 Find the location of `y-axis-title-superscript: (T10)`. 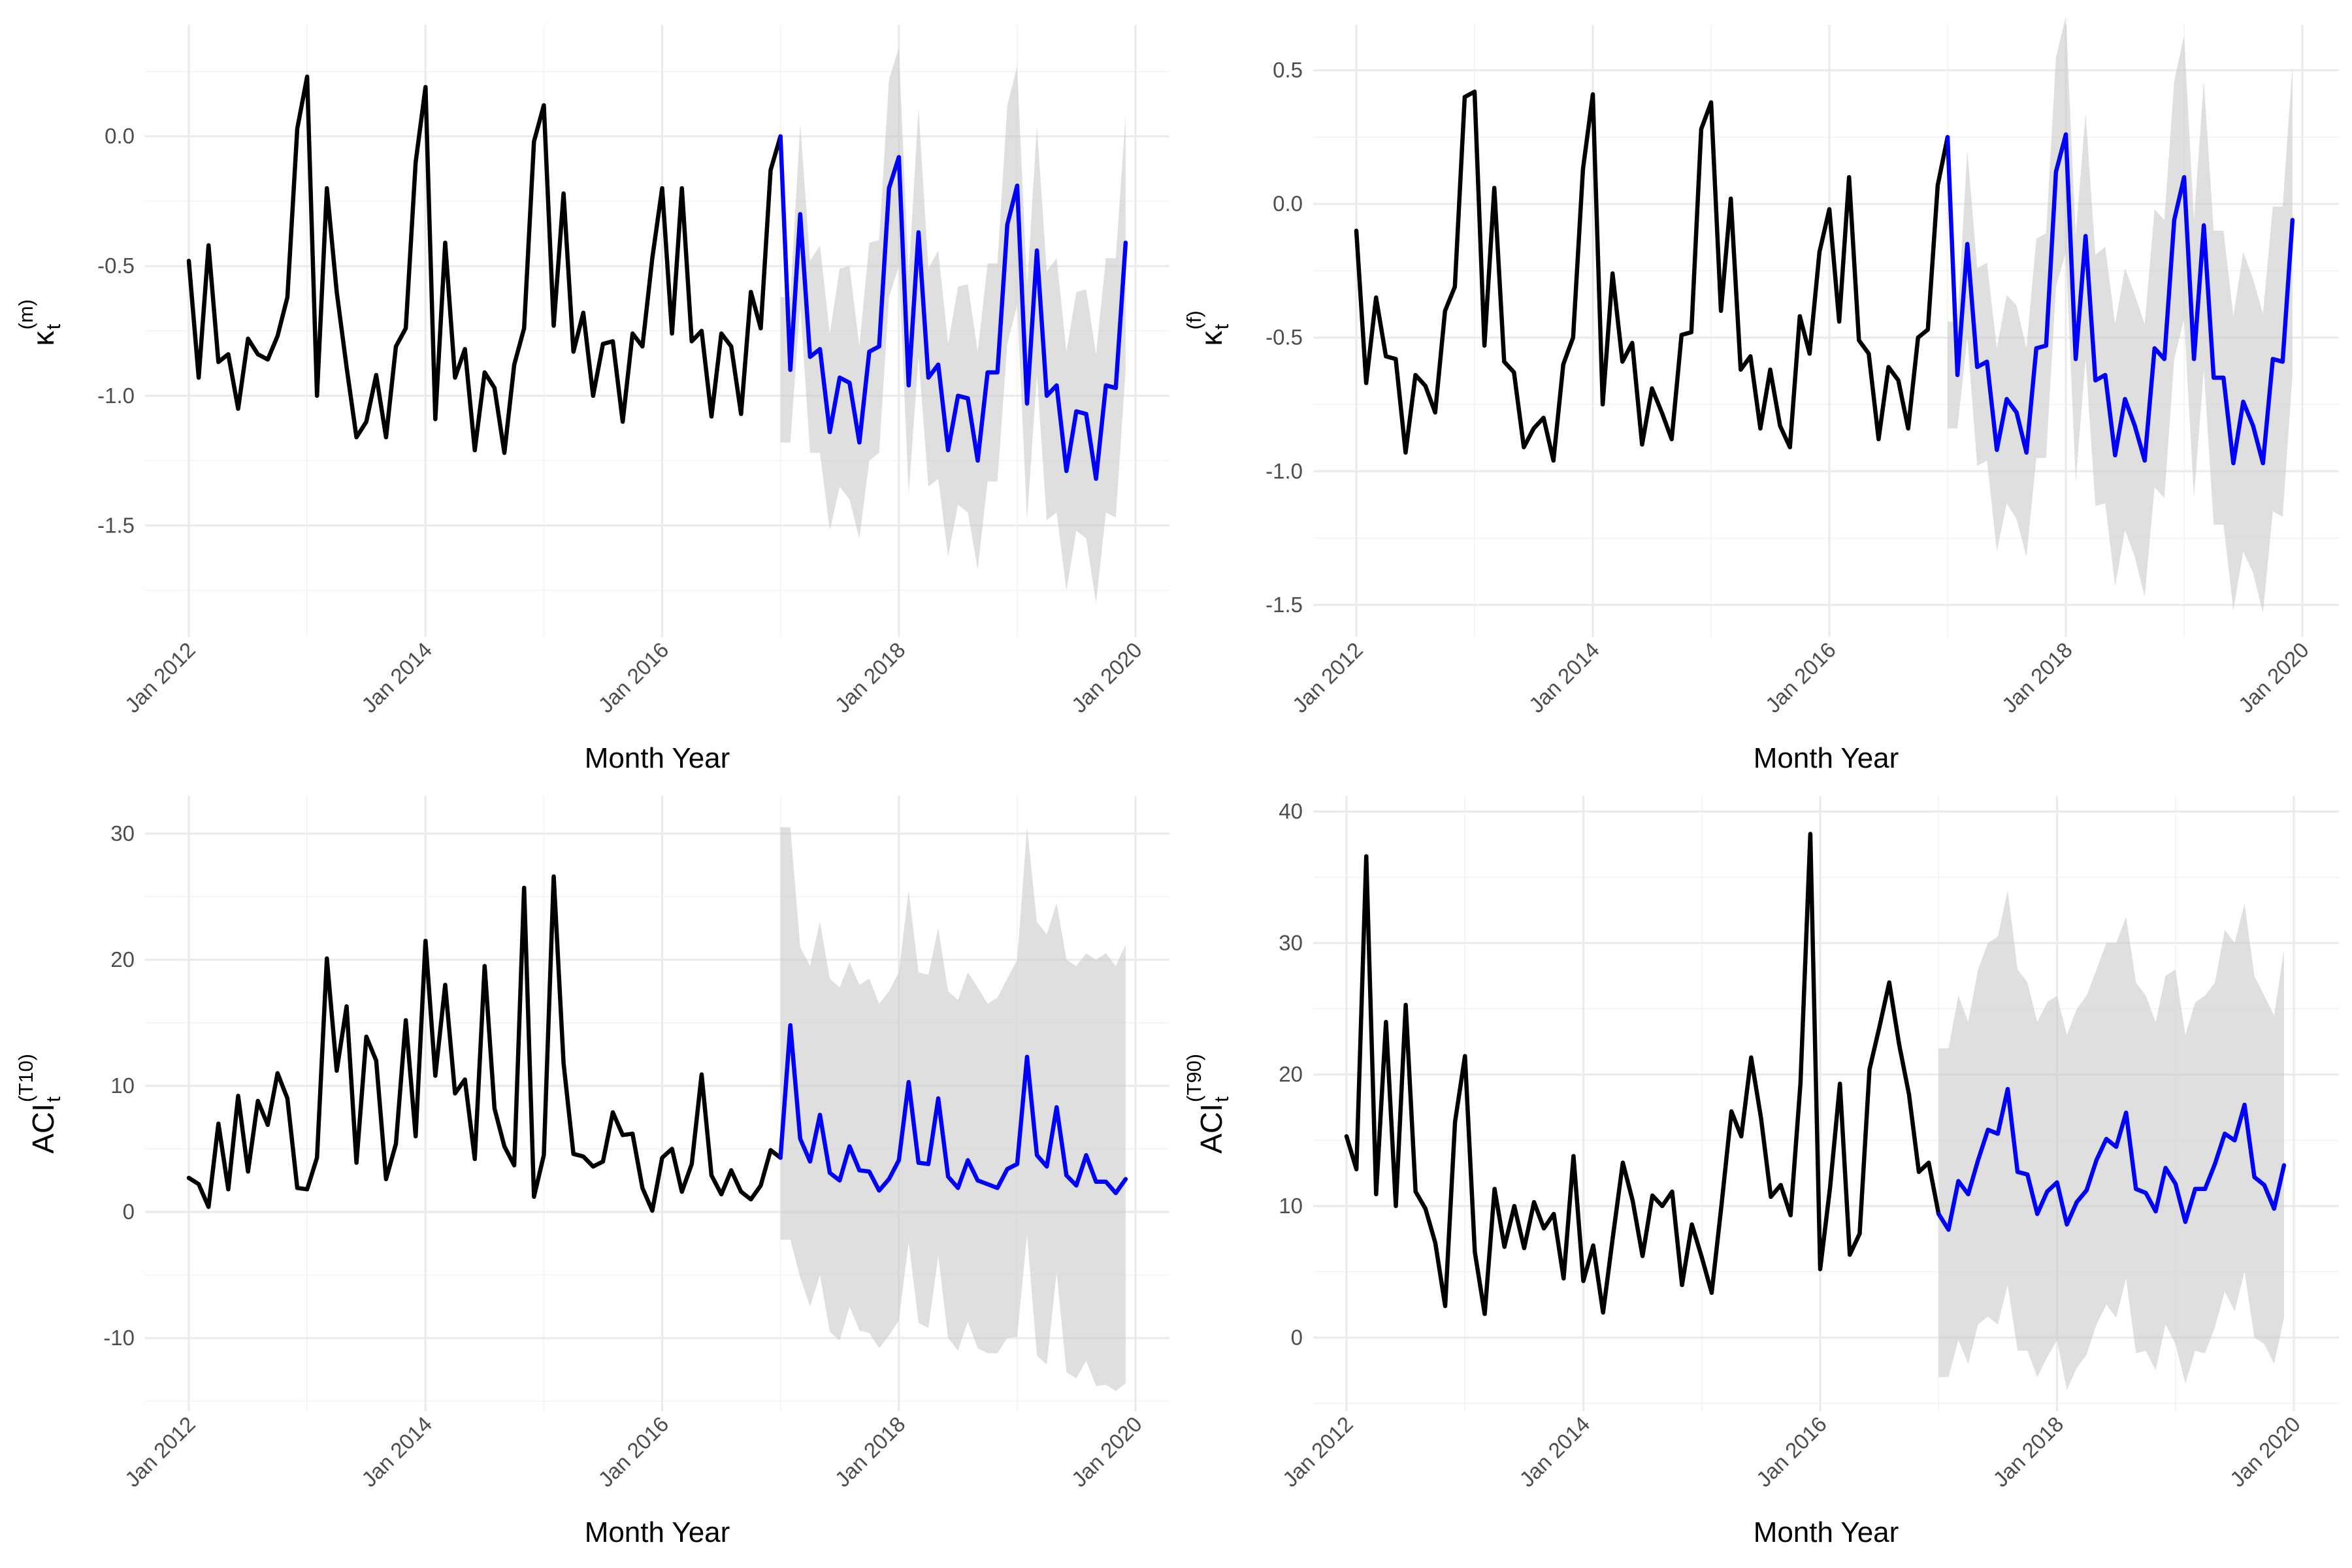

y-axis-title-superscript: (T10) is located at coordinates (25, 1078).